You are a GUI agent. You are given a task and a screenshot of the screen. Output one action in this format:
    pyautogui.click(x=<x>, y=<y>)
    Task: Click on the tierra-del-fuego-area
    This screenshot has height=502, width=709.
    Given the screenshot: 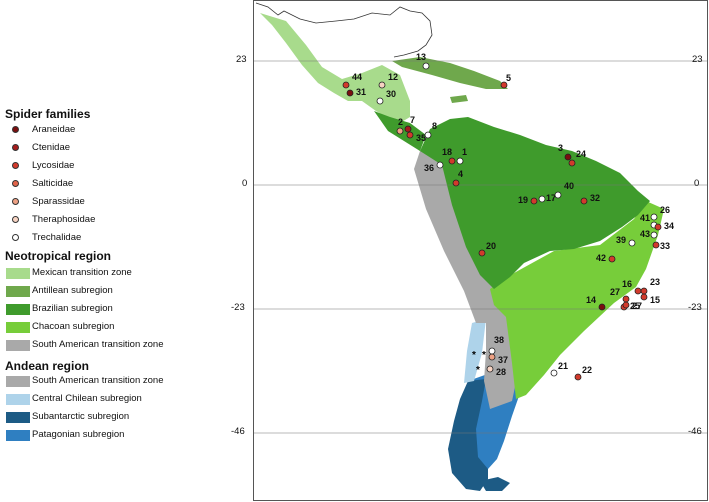 What is the action you would take?
    pyautogui.click(x=495, y=484)
    